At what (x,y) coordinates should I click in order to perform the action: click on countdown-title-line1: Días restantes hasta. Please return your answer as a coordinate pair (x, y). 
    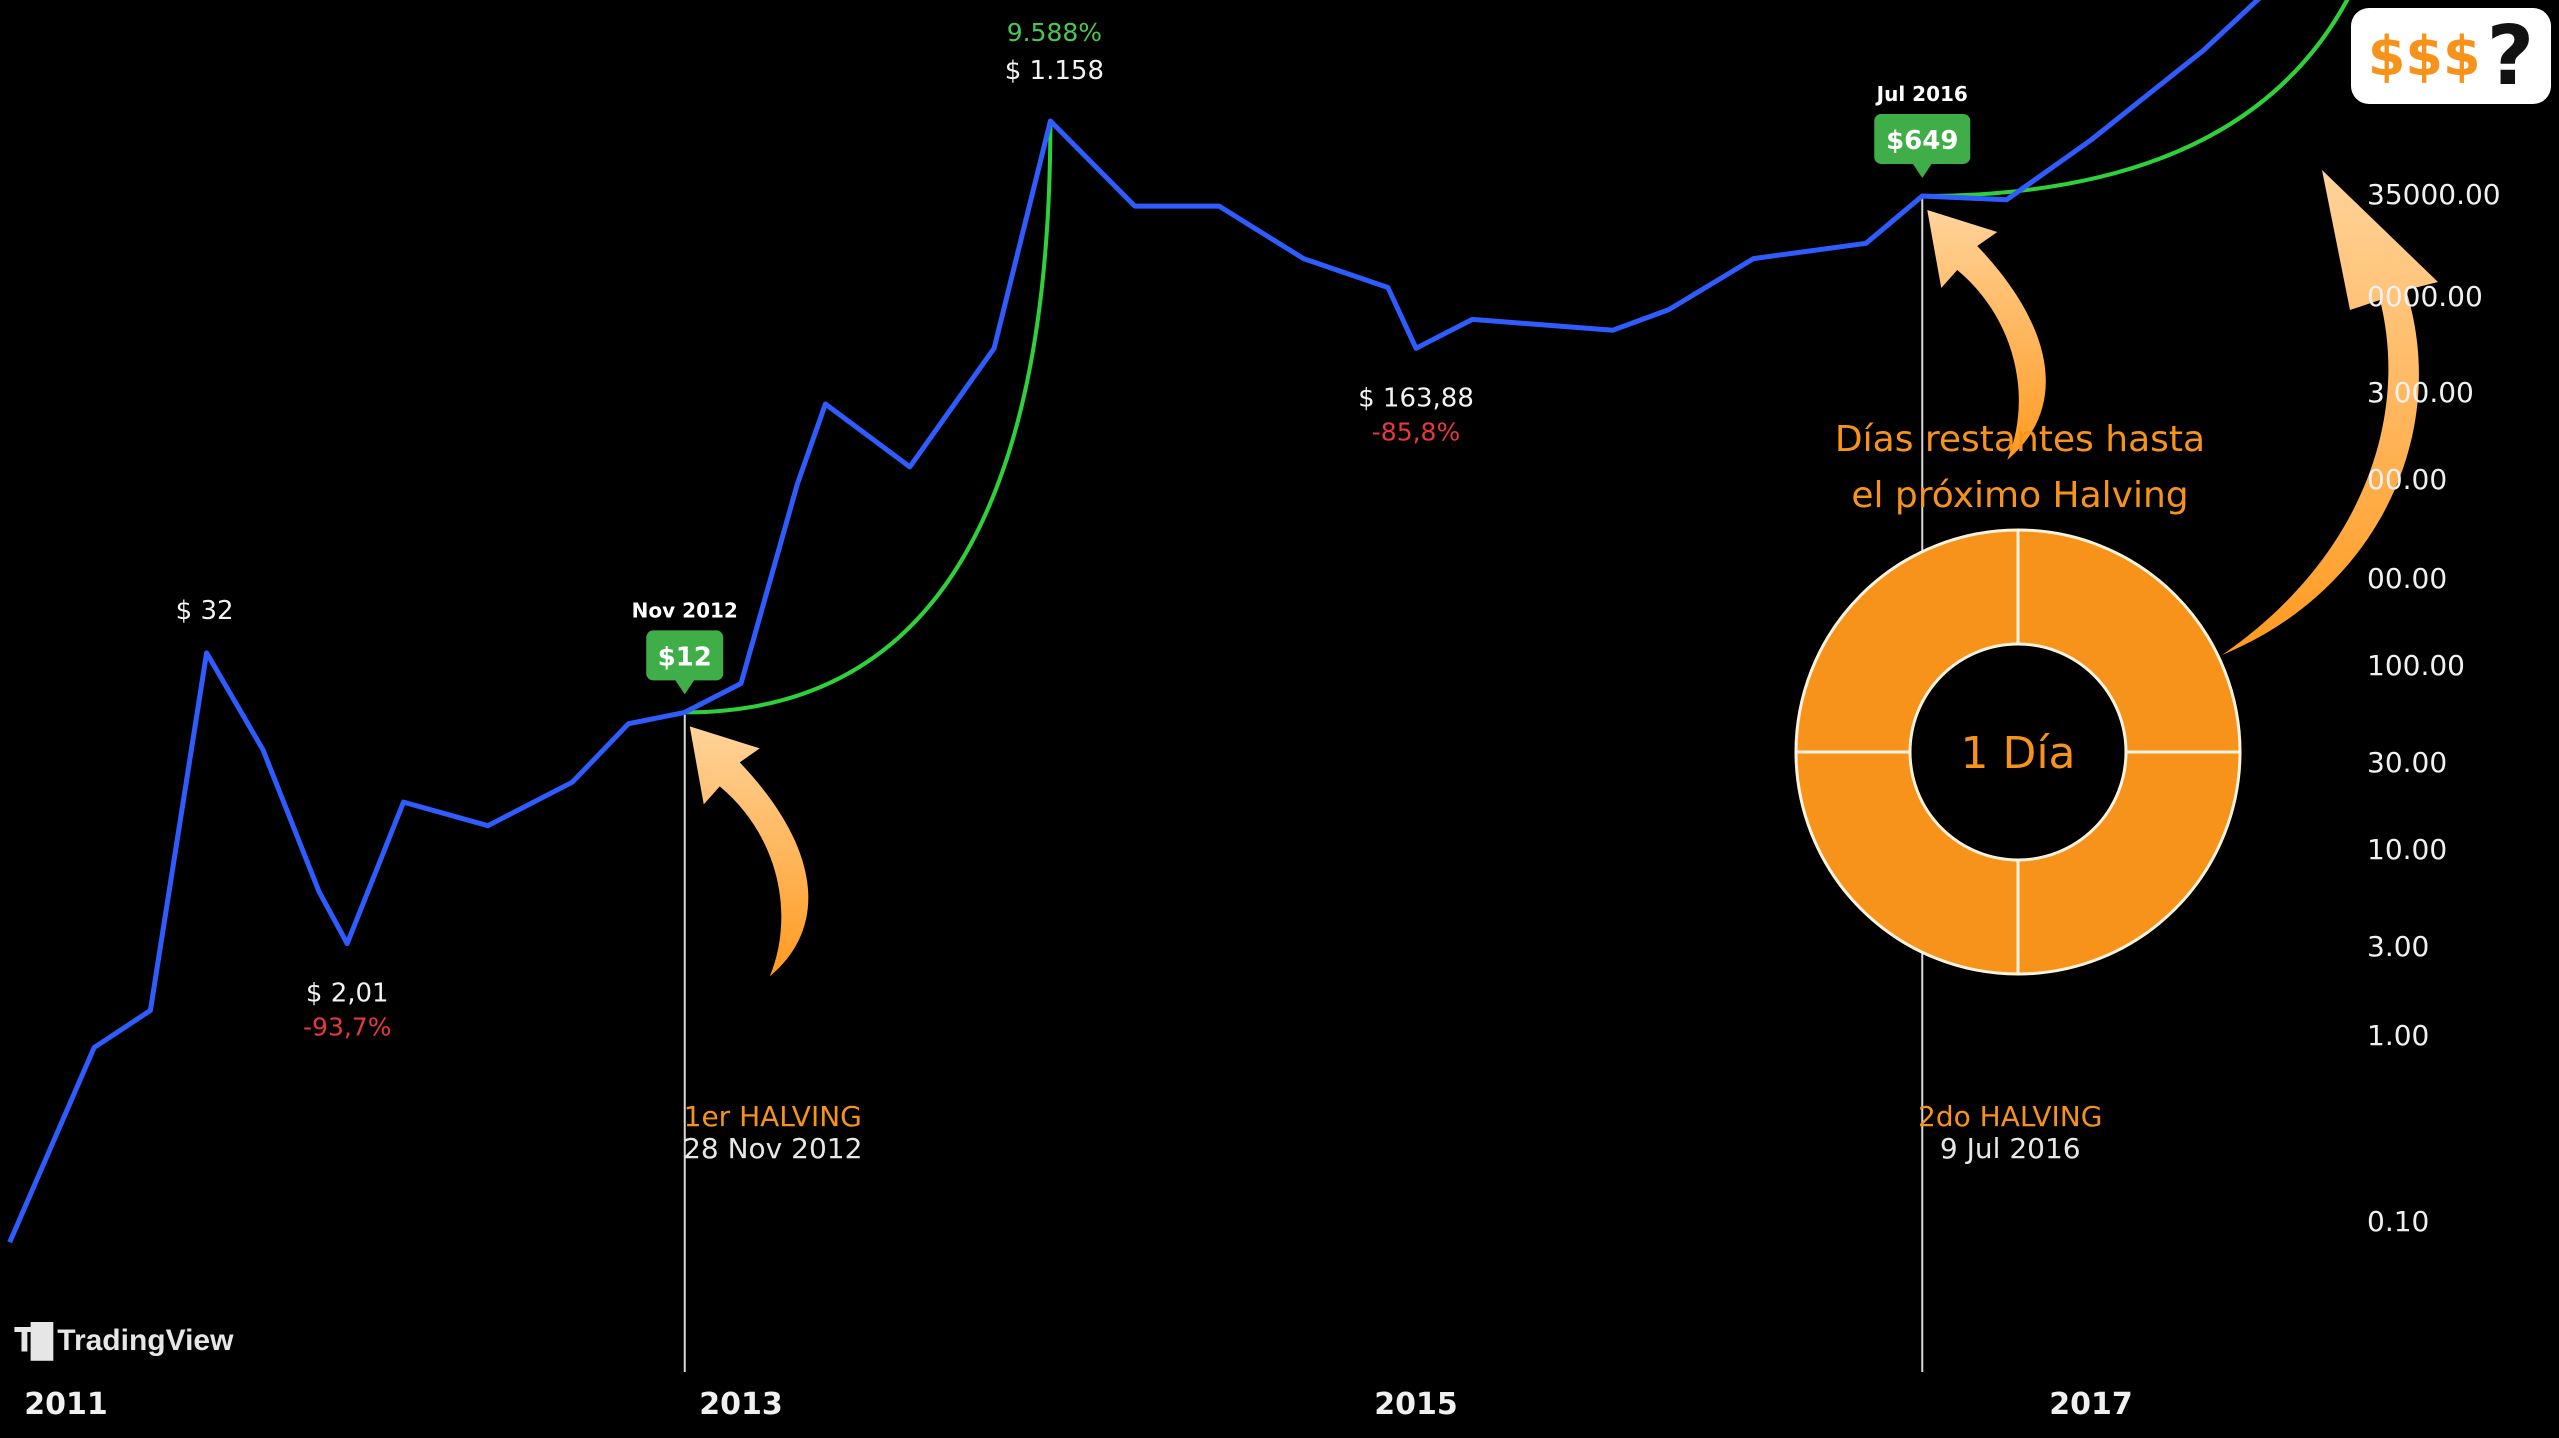
    Looking at the image, I should click on (2020, 439).